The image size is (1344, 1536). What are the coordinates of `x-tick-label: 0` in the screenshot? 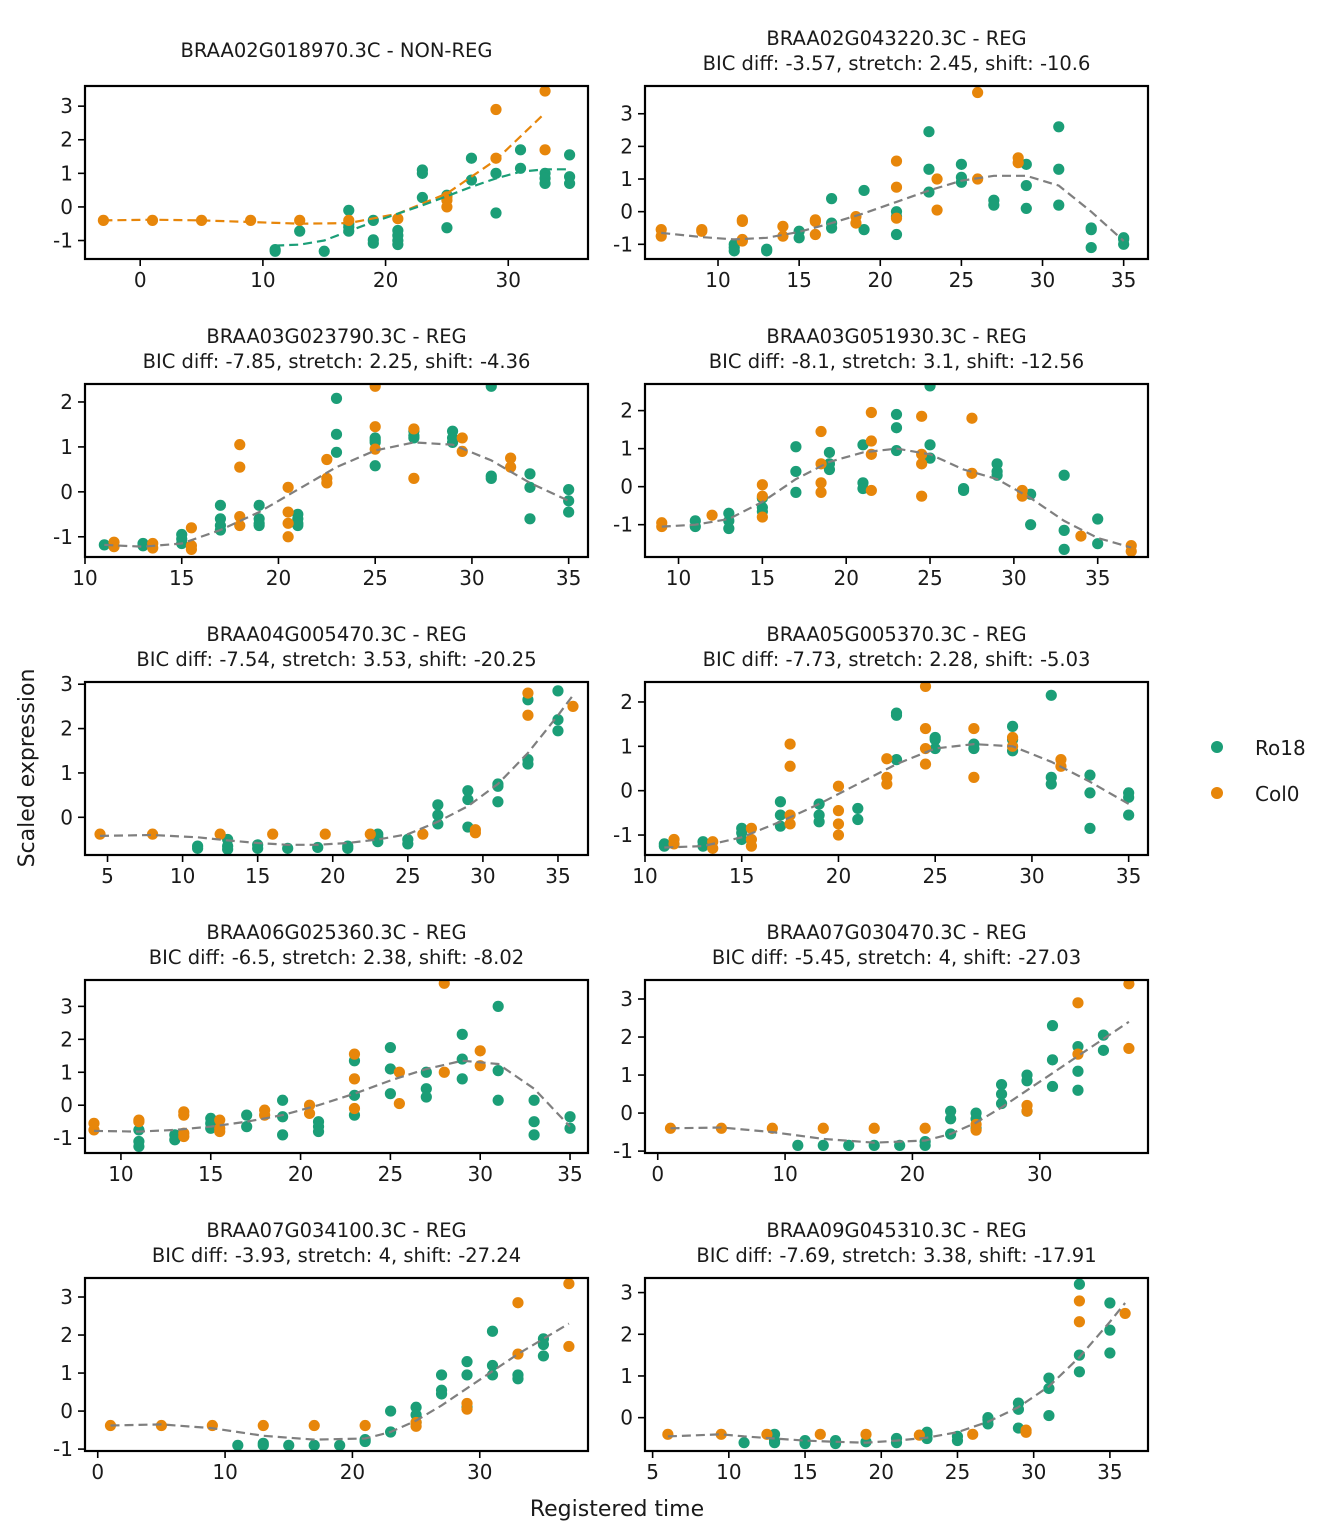 It's located at (97, 1472).